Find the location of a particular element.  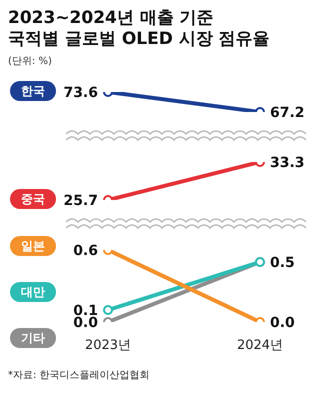

text: 한국 is located at coordinates (33, 91).